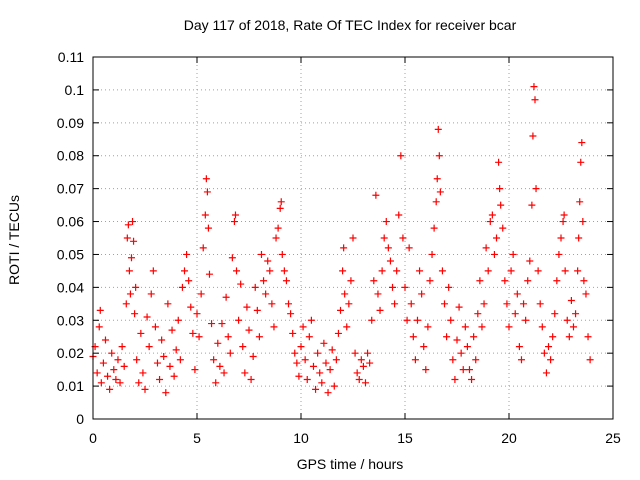  Describe the element at coordinates (70, 386) in the screenshot. I see `y-tick-label: 0.01` at that location.